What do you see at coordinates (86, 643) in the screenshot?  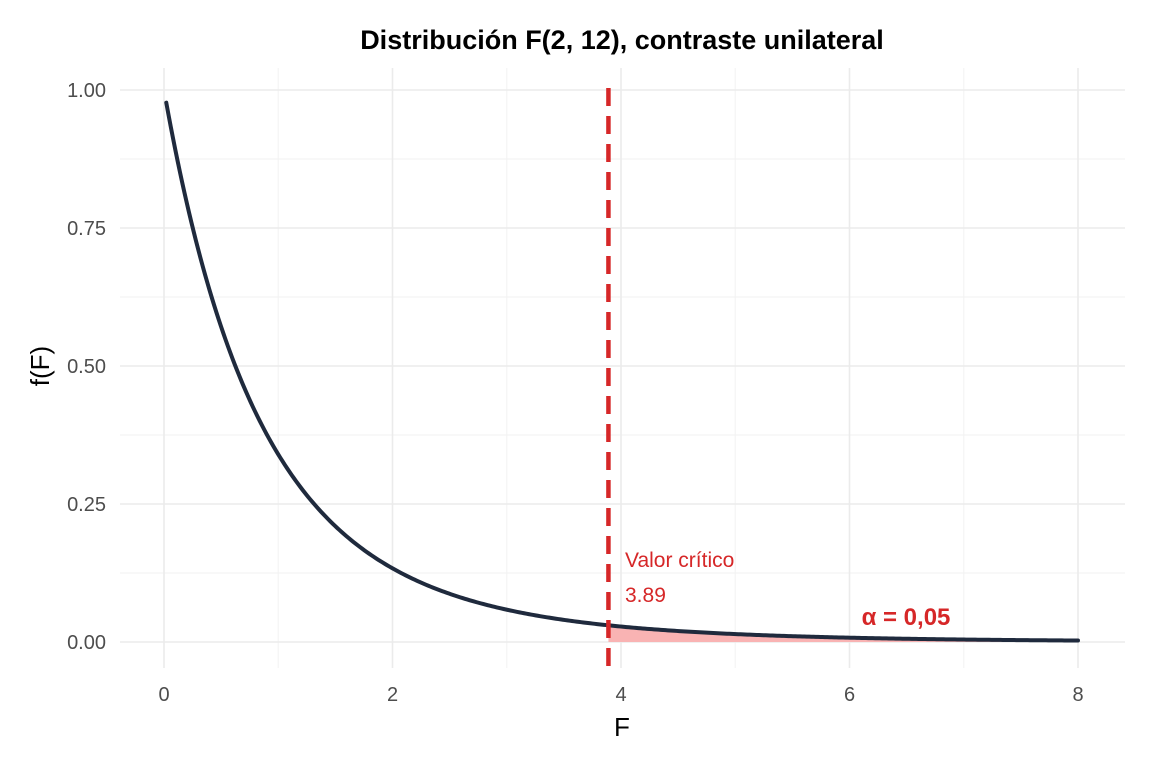 I see `y-tick-label: 0.00` at bounding box center [86, 643].